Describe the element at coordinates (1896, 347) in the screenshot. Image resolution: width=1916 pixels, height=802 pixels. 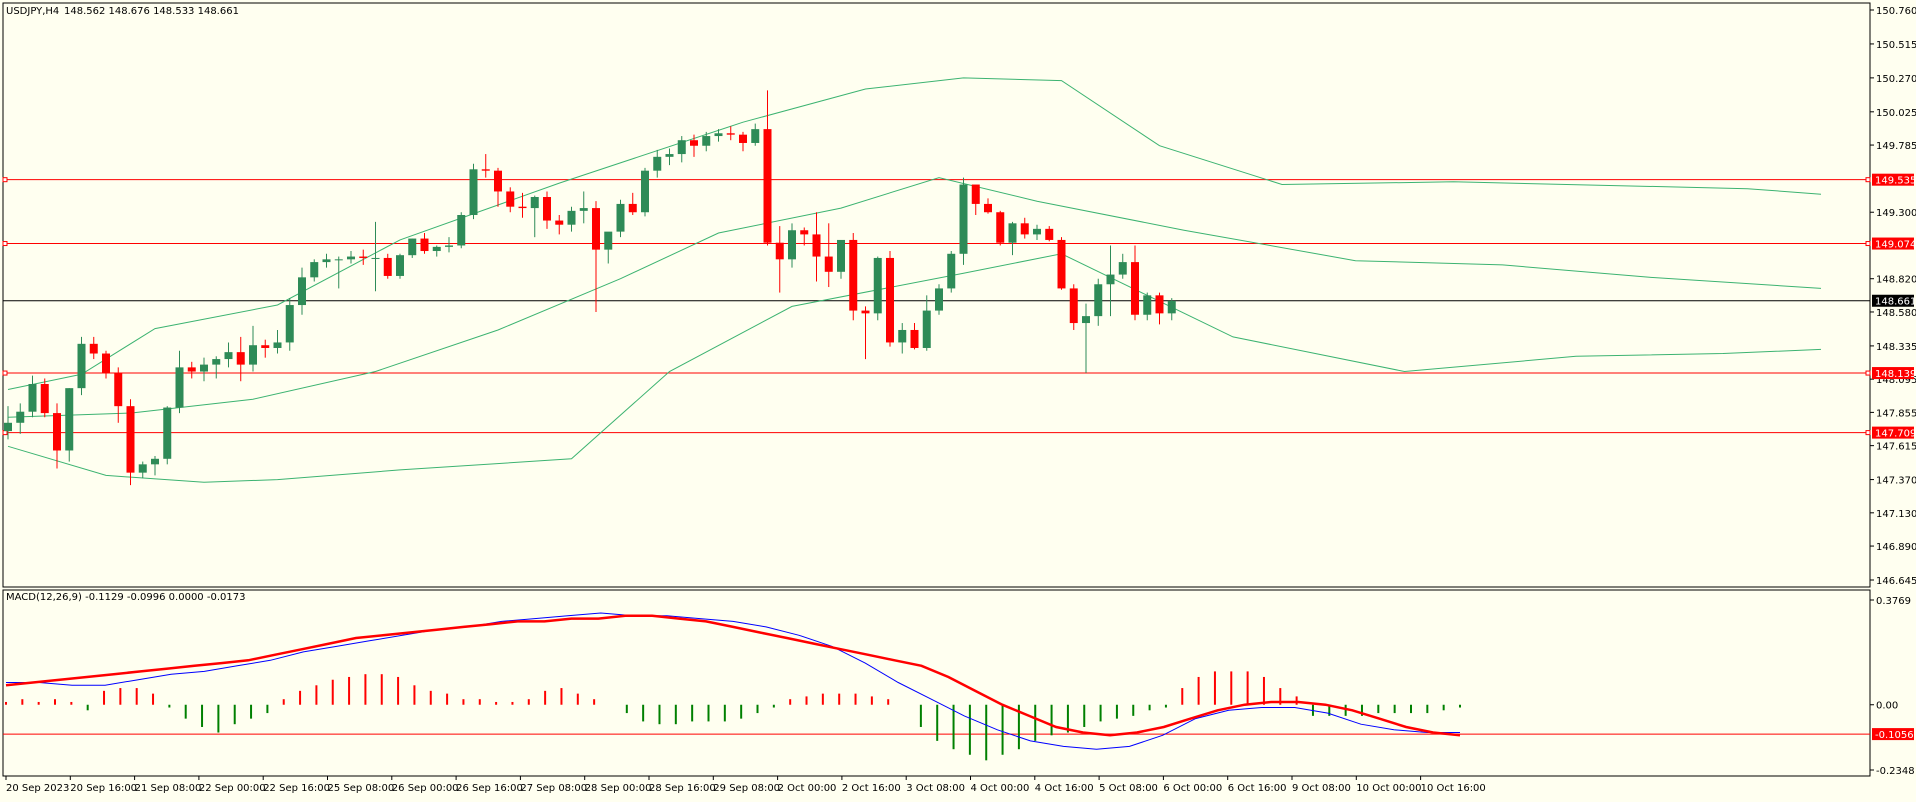
I see `price-tick-label: 148.335` at that location.